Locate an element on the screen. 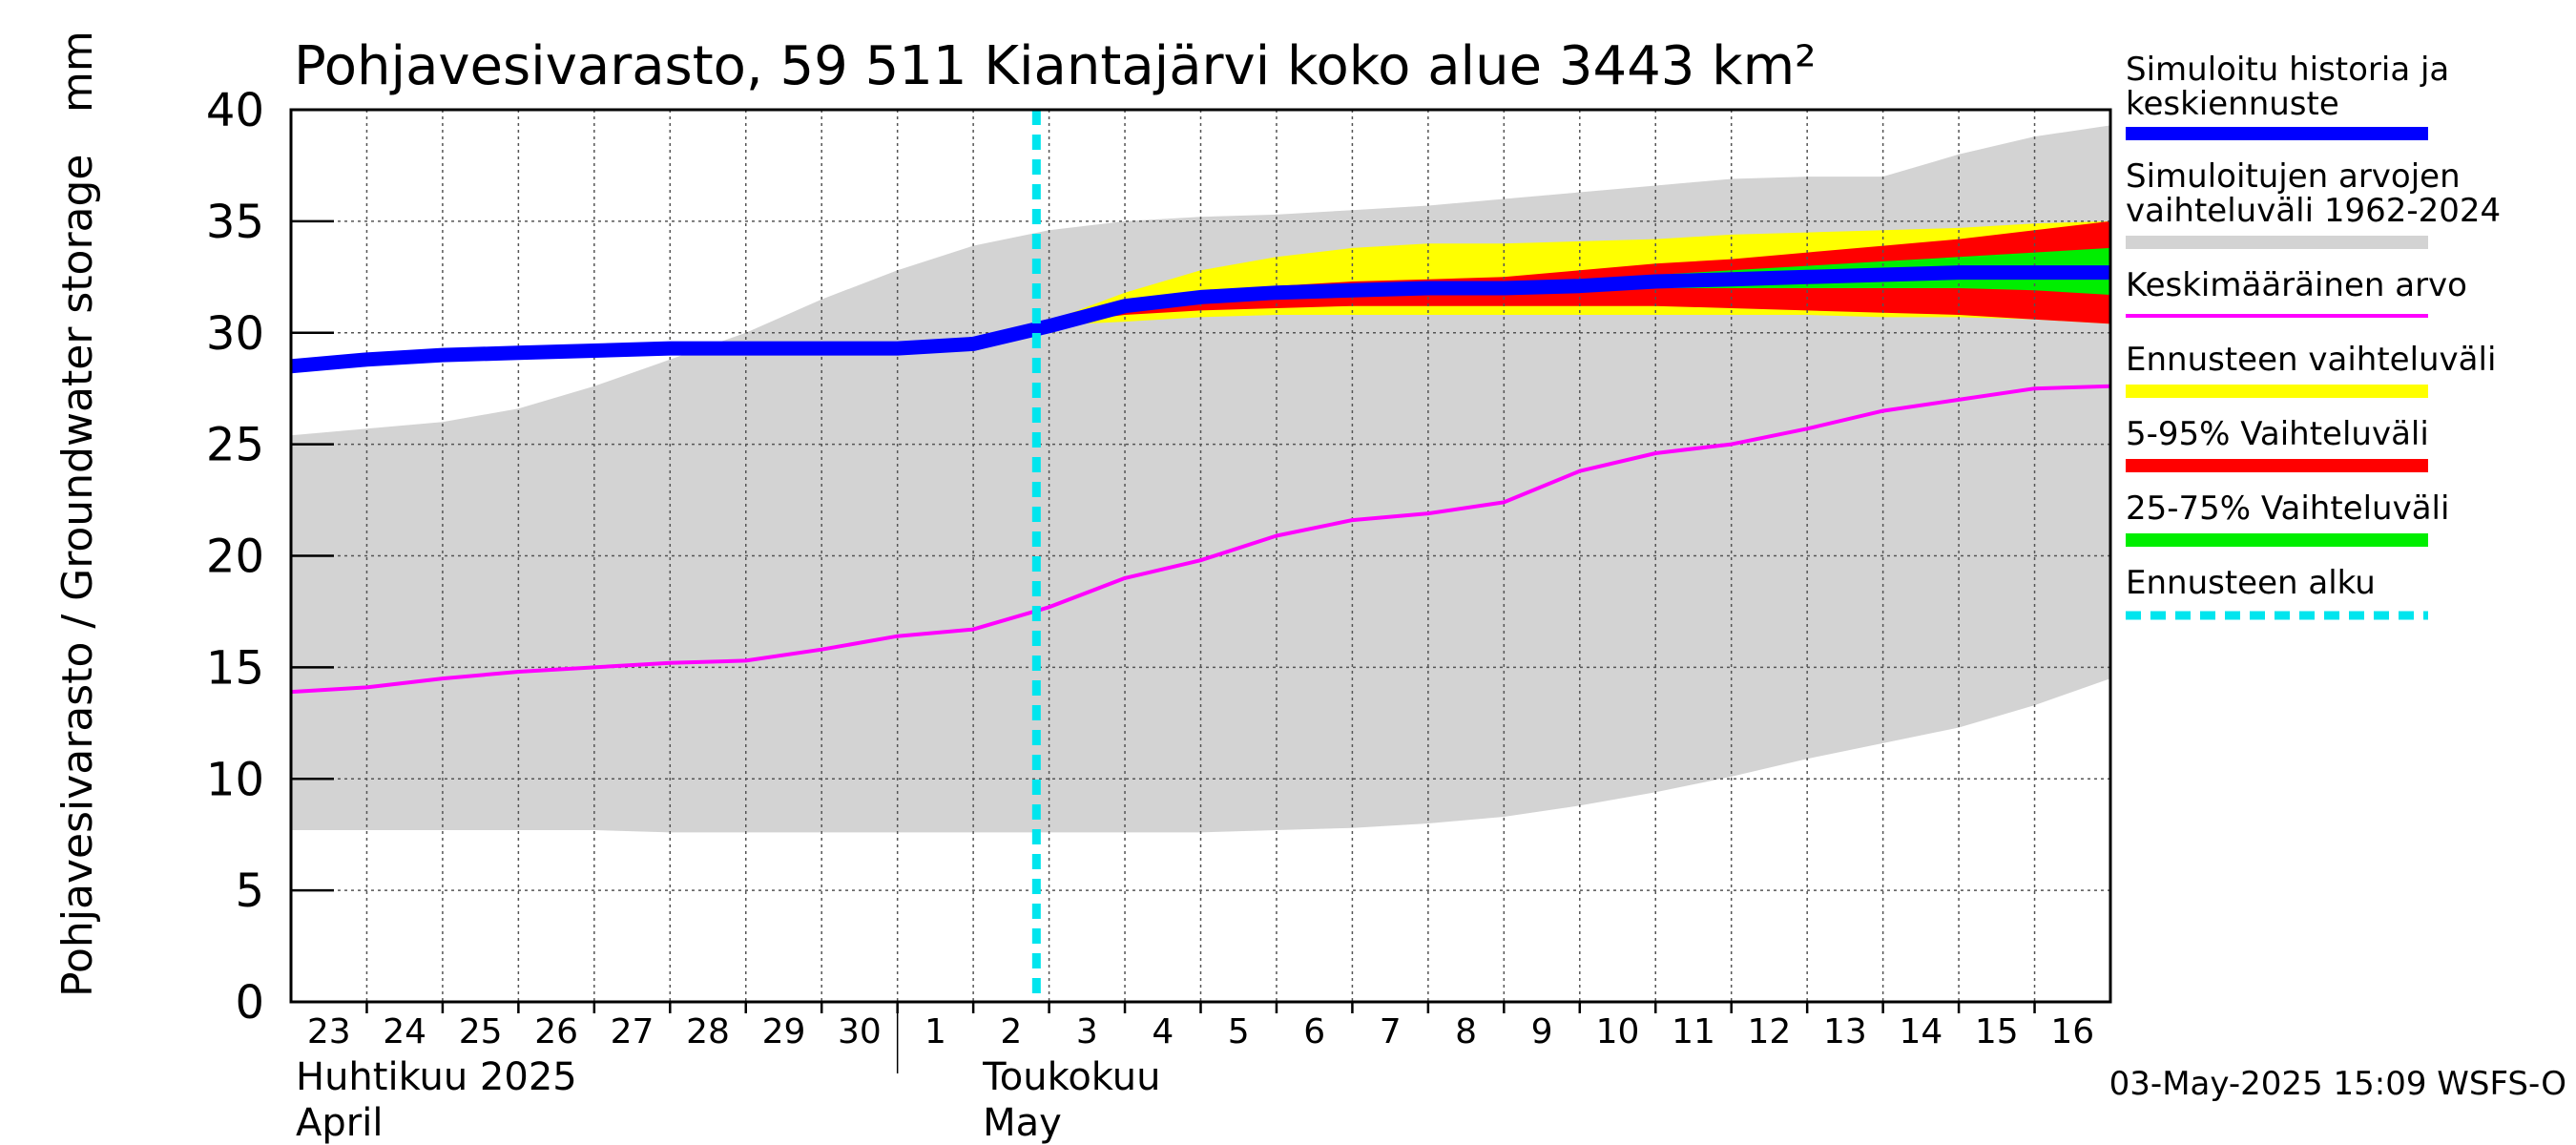  x-tick-label: 13 is located at coordinates (1845, 1031).